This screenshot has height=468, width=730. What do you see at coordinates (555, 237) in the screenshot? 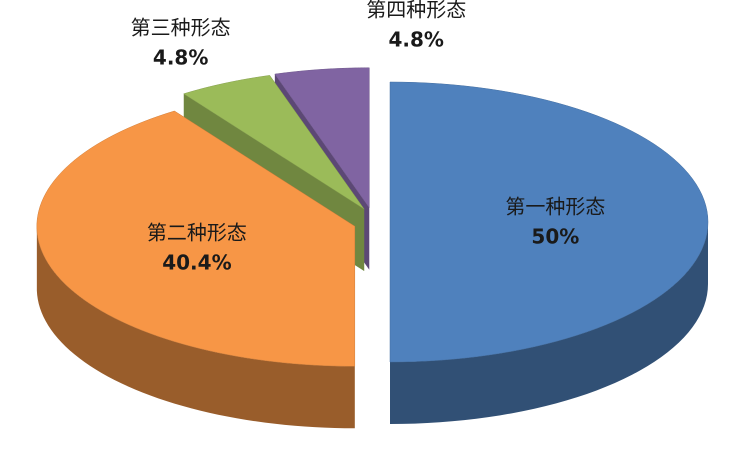
I see `value-label: 50%` at bounding box center [555, 237].